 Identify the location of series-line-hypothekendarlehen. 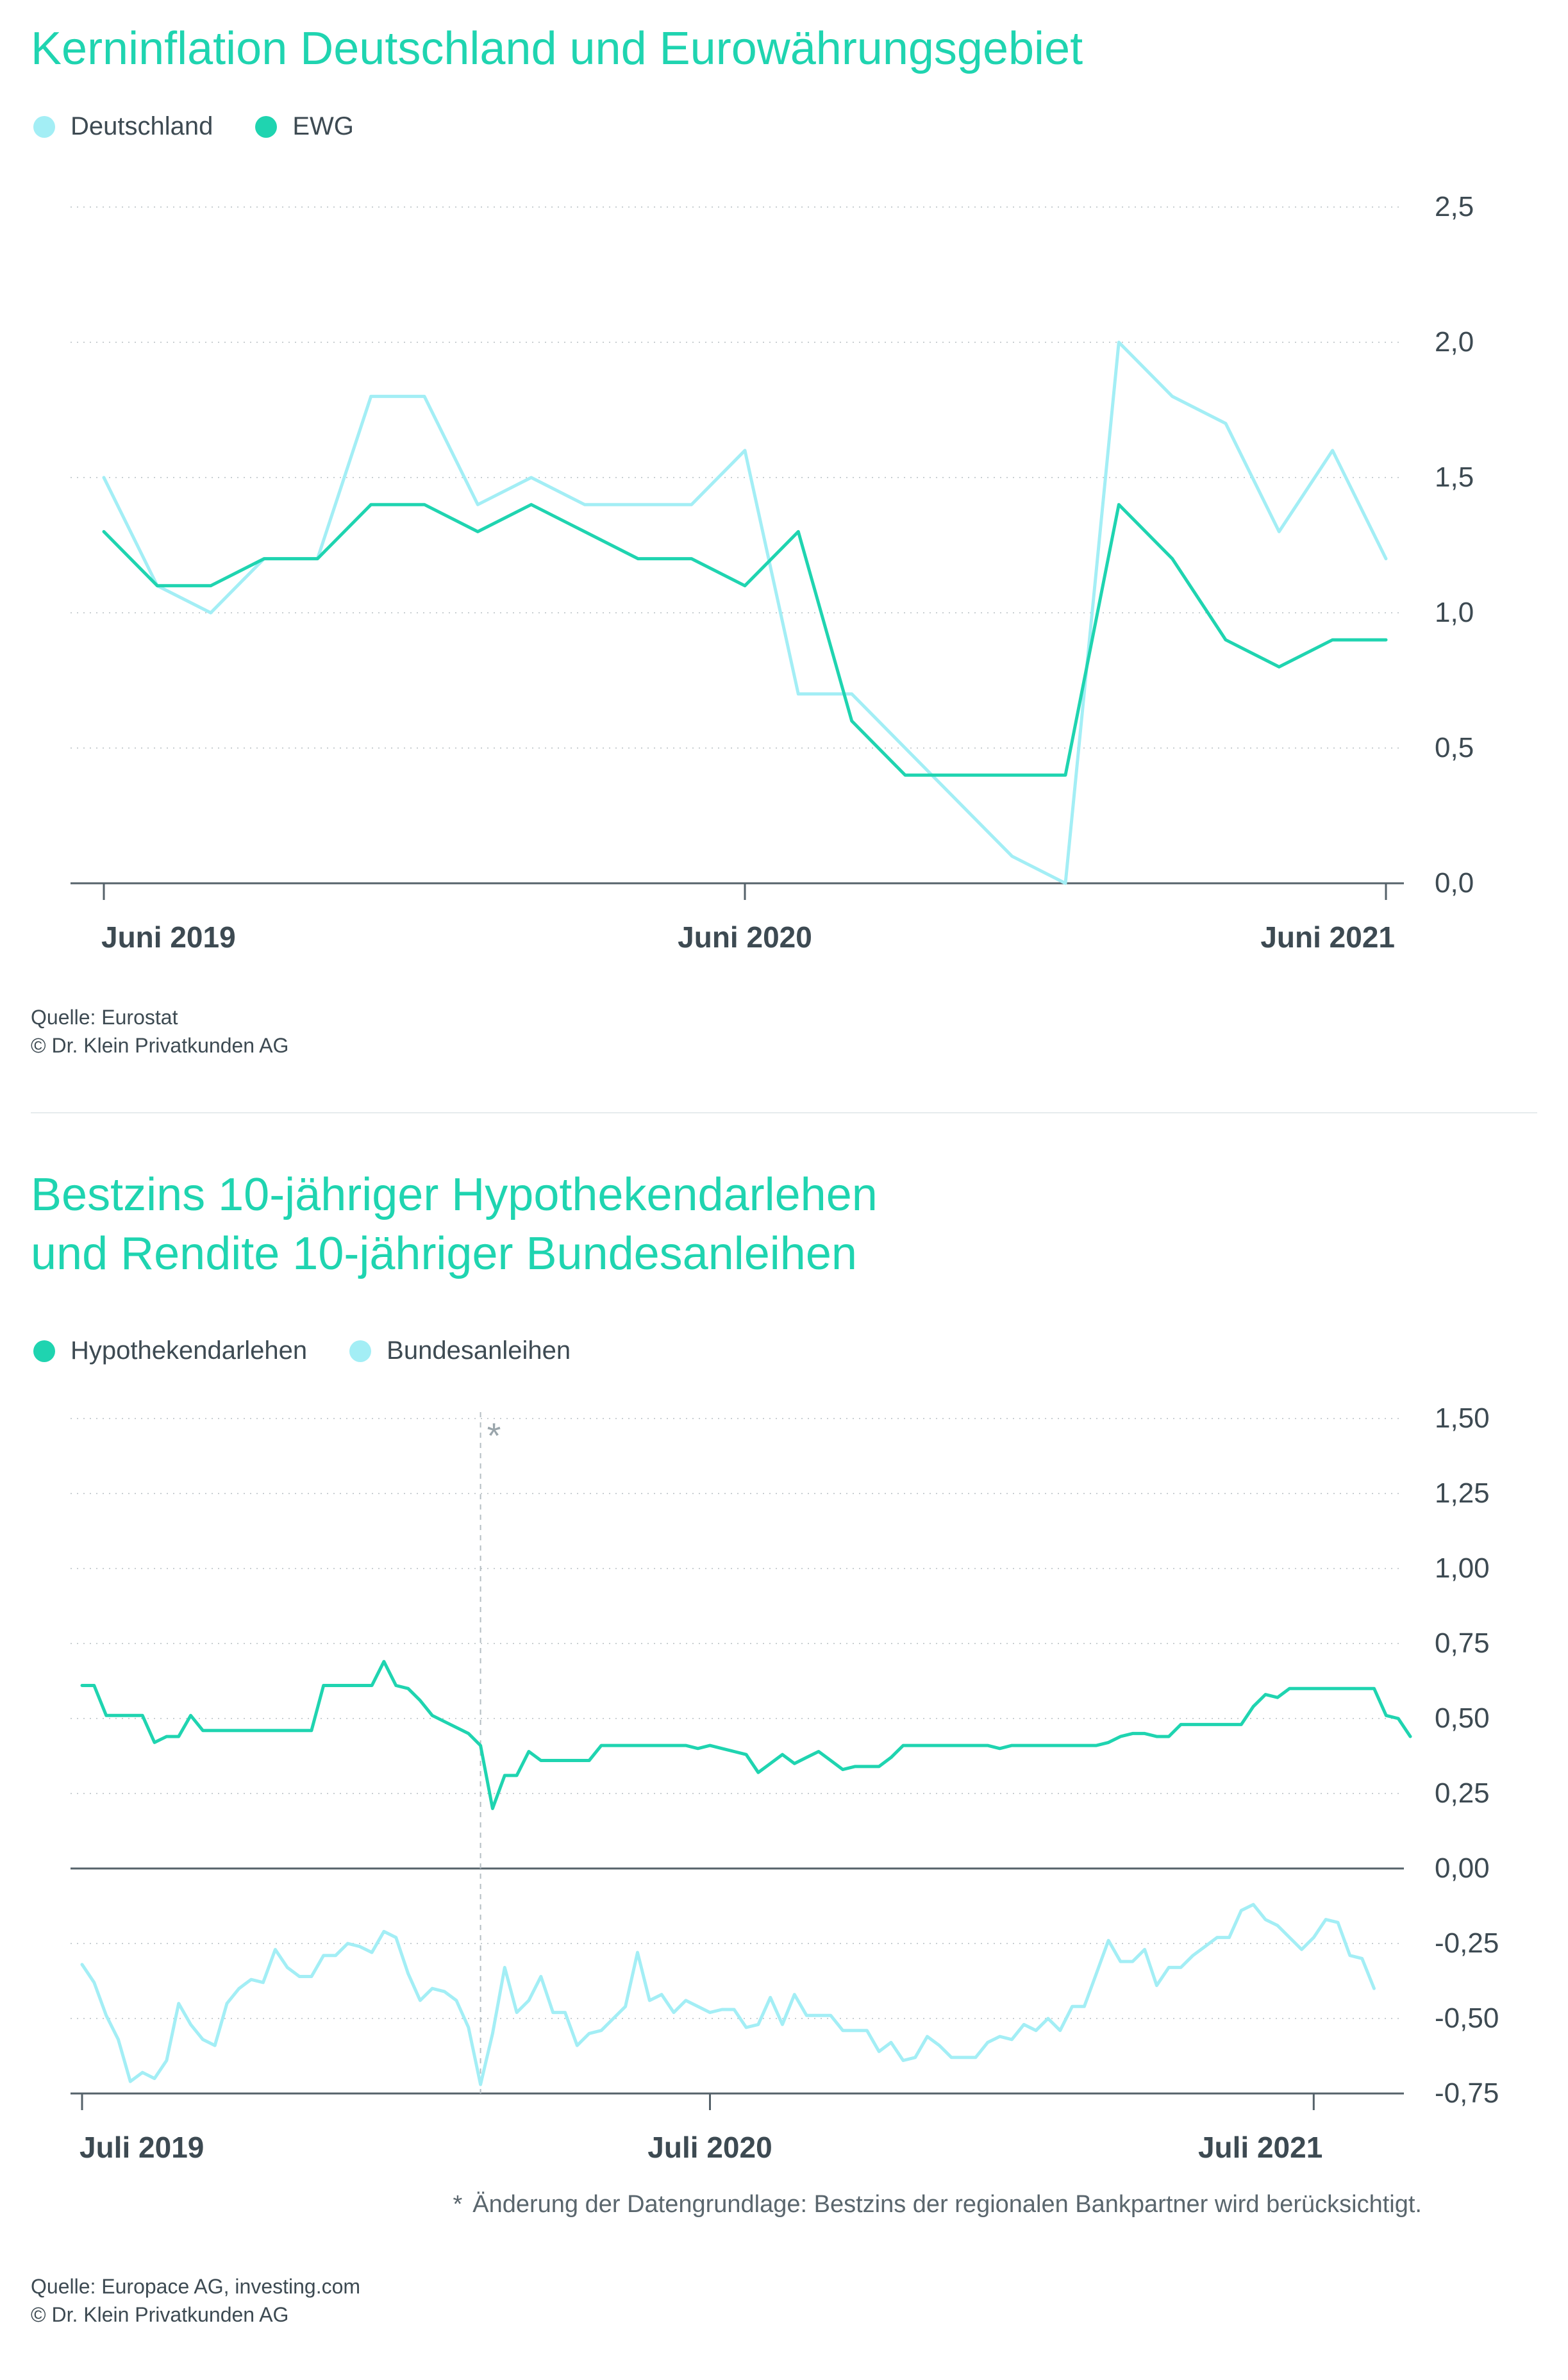
(746, 1735).